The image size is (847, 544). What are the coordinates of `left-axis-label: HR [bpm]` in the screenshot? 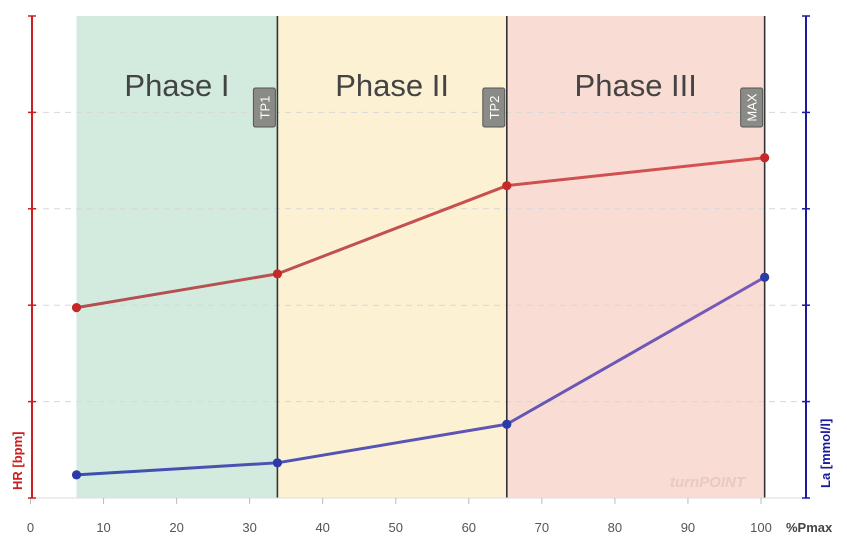 It's located at (17, 461).